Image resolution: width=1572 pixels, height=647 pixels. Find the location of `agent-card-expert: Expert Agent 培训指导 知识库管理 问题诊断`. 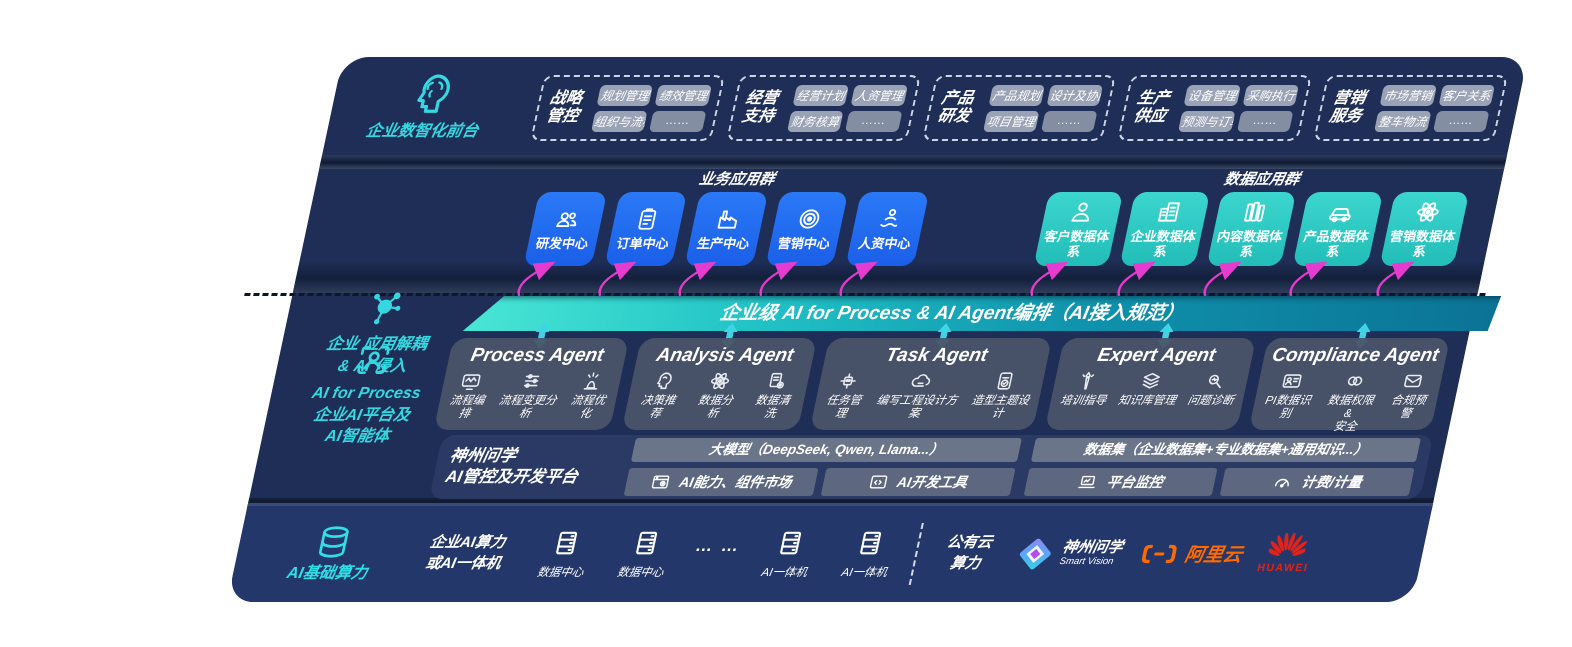

agent-card-expert: Expert Agent 培训指导 知识库管理 问题诊断 is located at coordinates (1150, 384).